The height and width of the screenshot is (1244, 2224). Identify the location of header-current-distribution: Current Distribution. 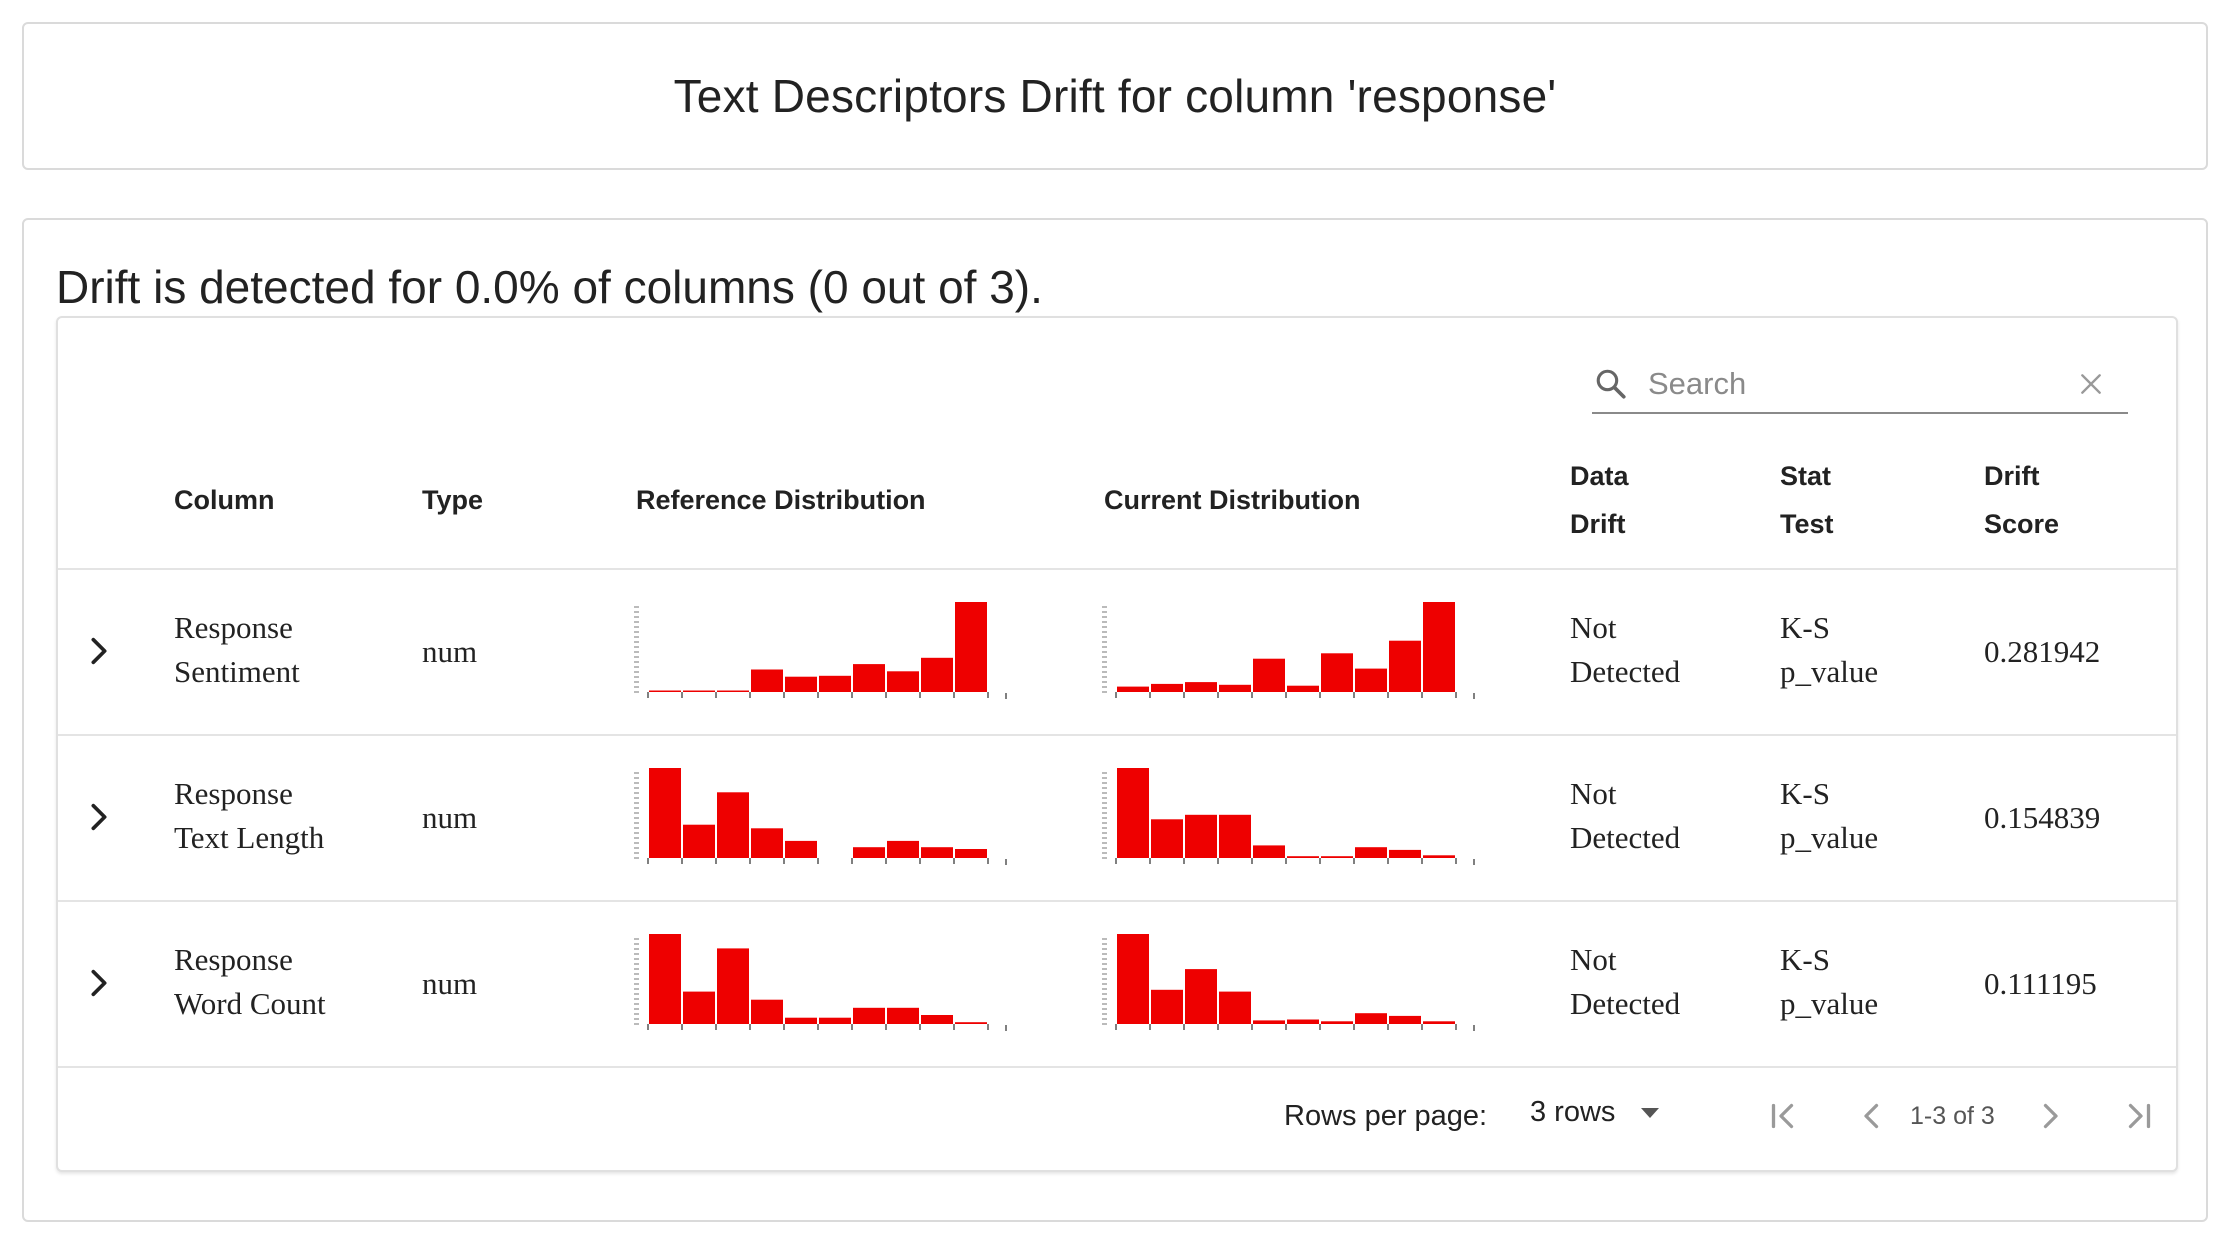
(1232, 500).